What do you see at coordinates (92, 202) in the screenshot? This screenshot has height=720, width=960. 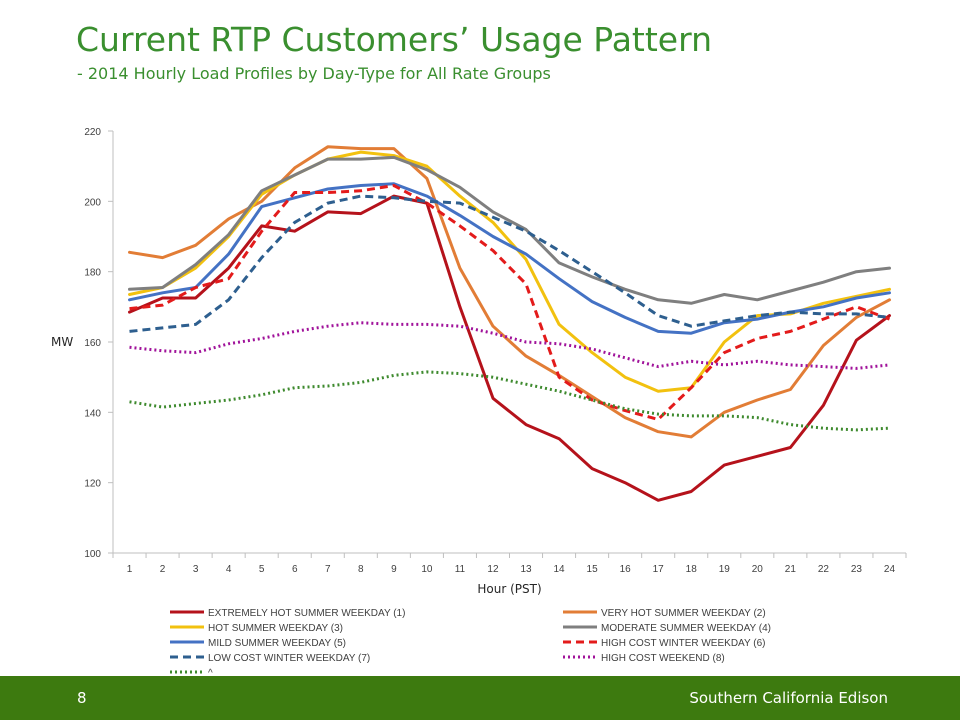 I see `y-tick-label: 200` at bounding box center [92, 202].